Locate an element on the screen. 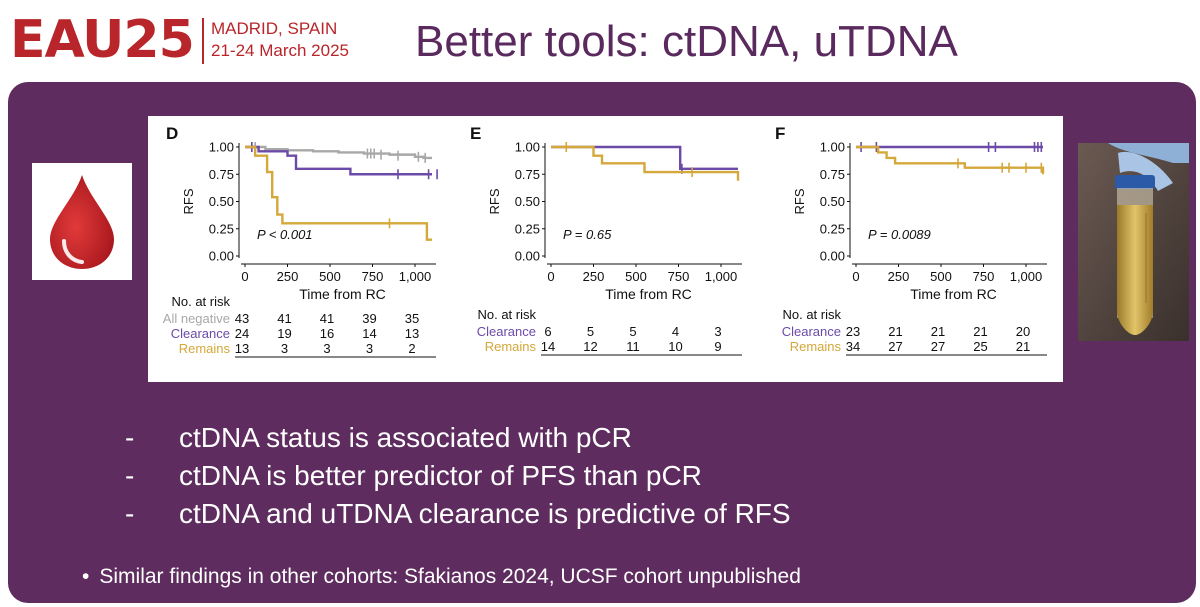 The height and width of the screenshot is (607, 1200). risk-value: 24 is located at coordinates (242, 333).